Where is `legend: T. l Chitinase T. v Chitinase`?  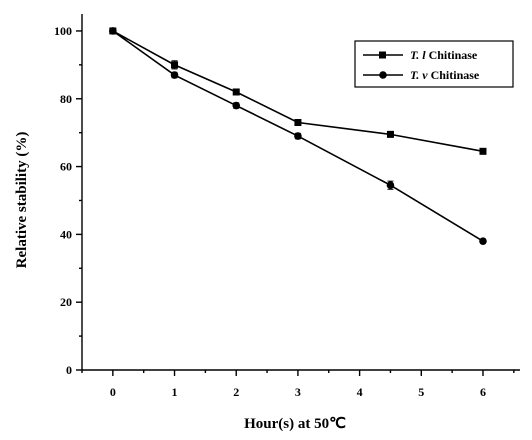
legend: T. l Chitinase T. v Chitinase is located at coordinates (434, 64).